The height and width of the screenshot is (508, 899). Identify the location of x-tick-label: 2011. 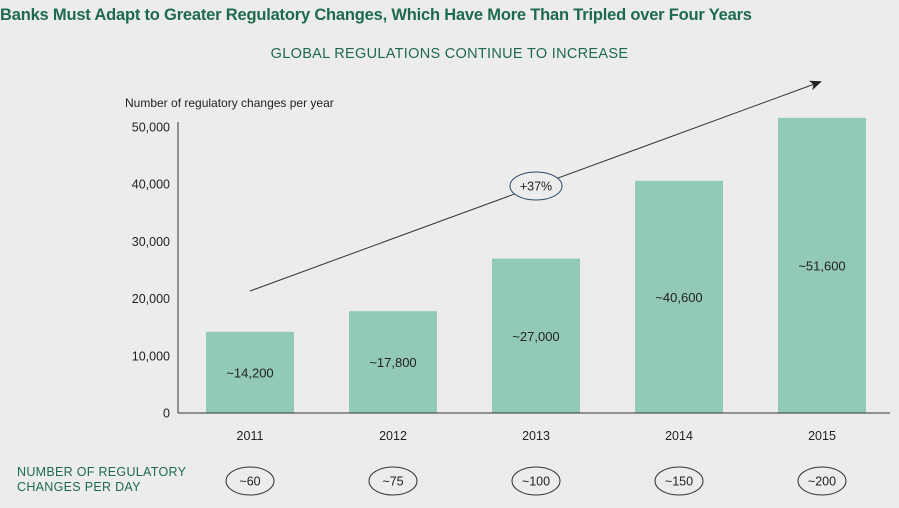
(250, 436).